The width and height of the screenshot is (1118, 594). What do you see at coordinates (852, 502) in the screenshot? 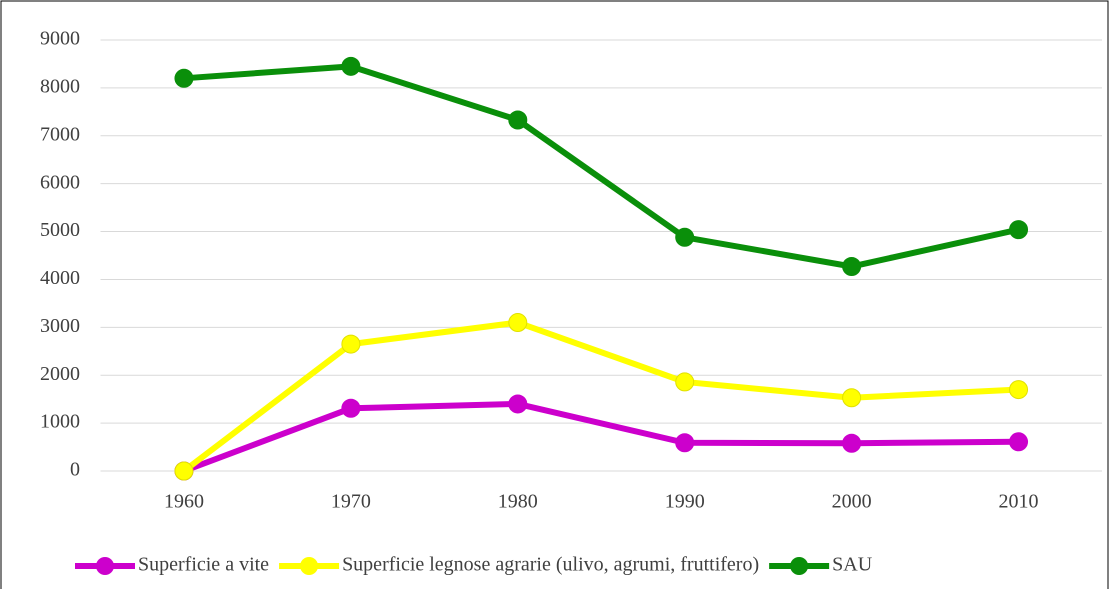
I see `x-tick-label: 2000` at bounding box center [852, 502].